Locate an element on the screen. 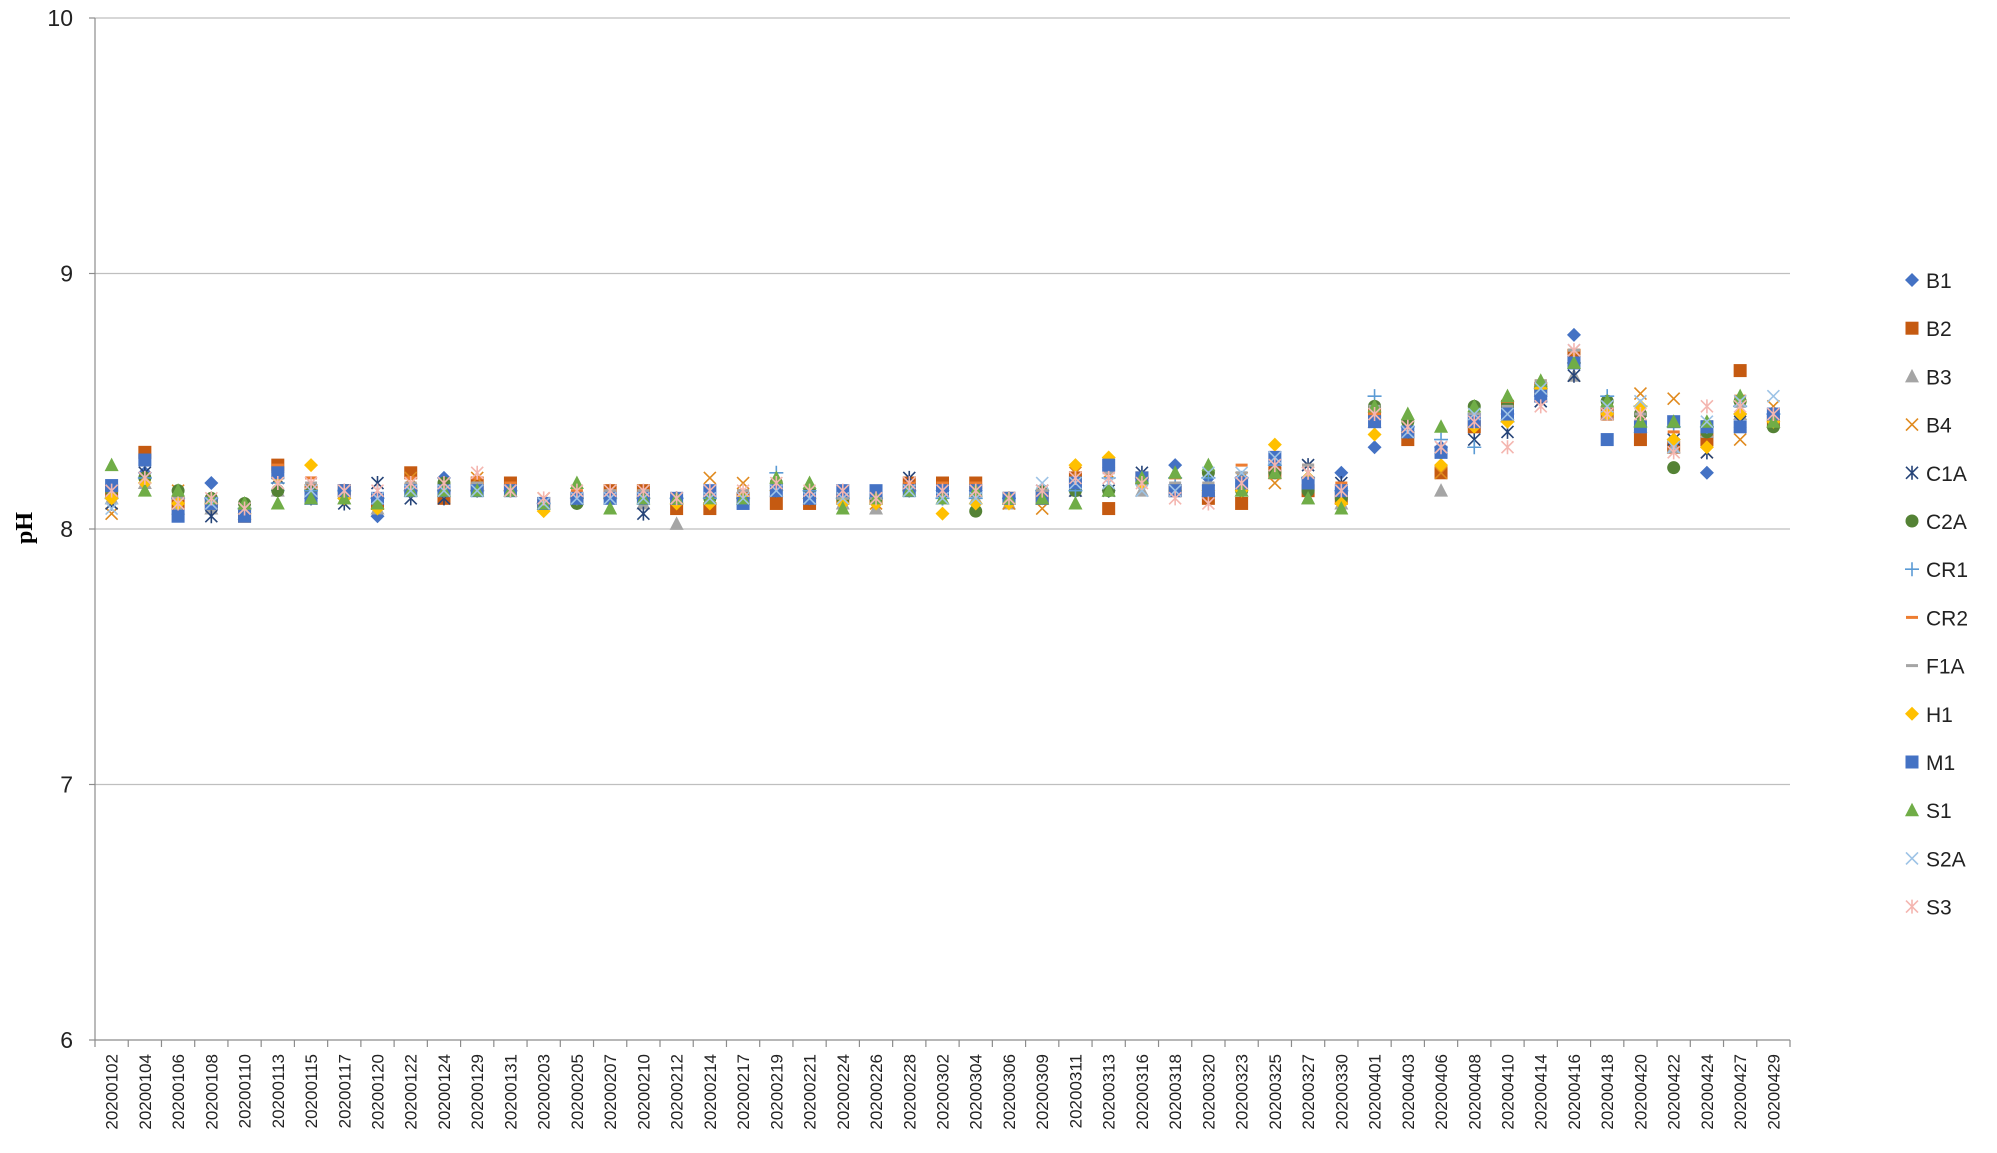 This screenshot has width=1997, height=1153. x-tick-label: 20200108 is located at coordinates (211, 1092).